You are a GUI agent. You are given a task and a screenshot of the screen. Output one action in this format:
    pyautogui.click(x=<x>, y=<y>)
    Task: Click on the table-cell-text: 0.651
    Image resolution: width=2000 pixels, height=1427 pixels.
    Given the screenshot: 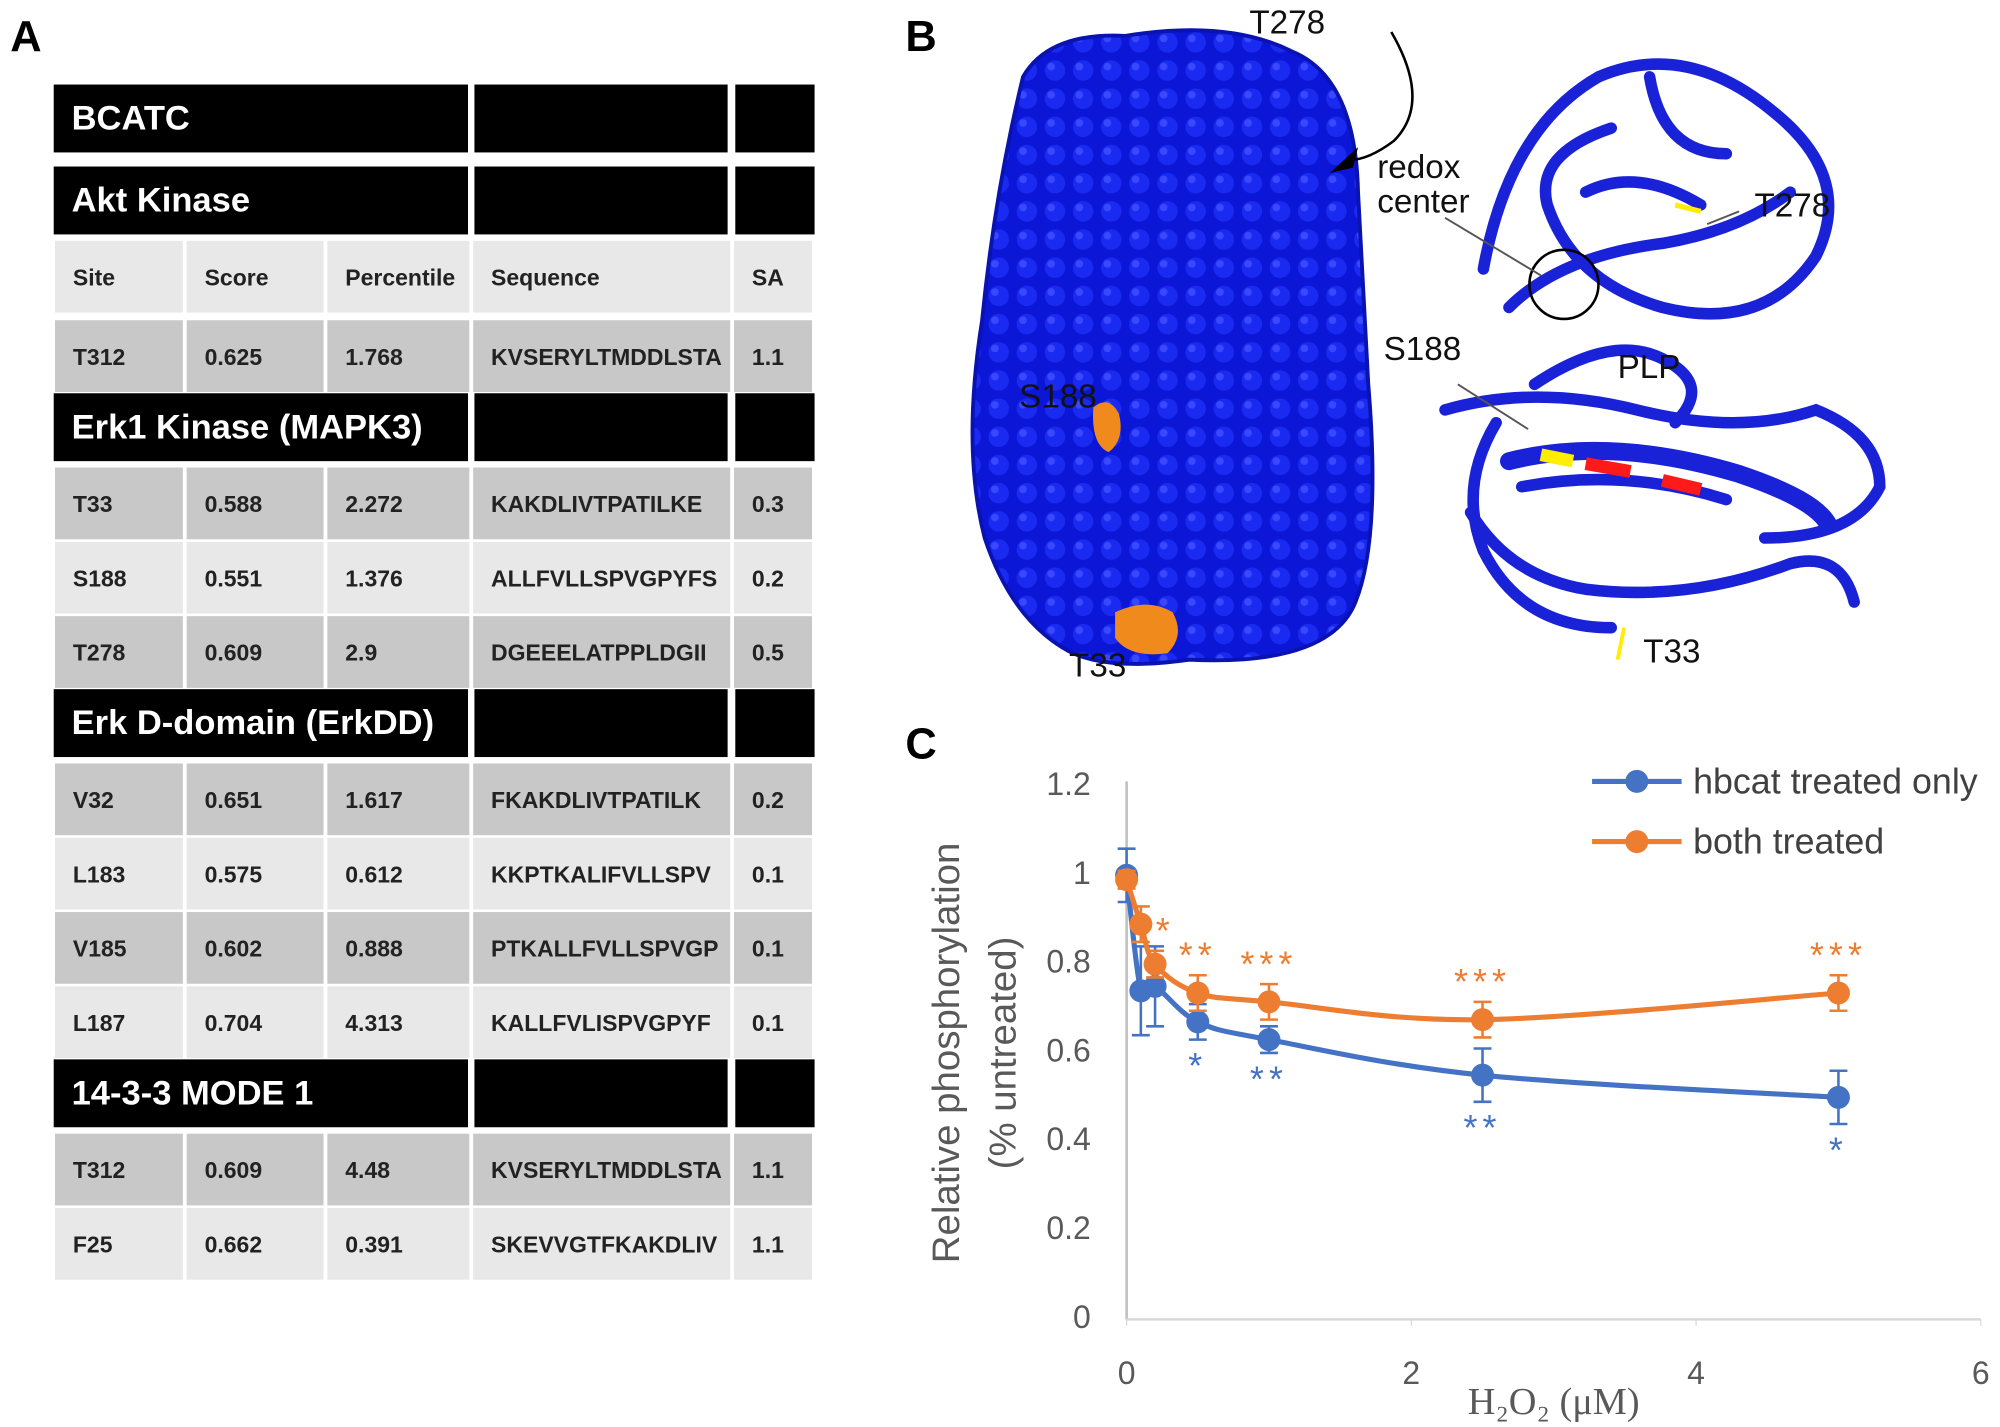 What is the action you would take?
    pyautogui.click(x=234, y=800)
    